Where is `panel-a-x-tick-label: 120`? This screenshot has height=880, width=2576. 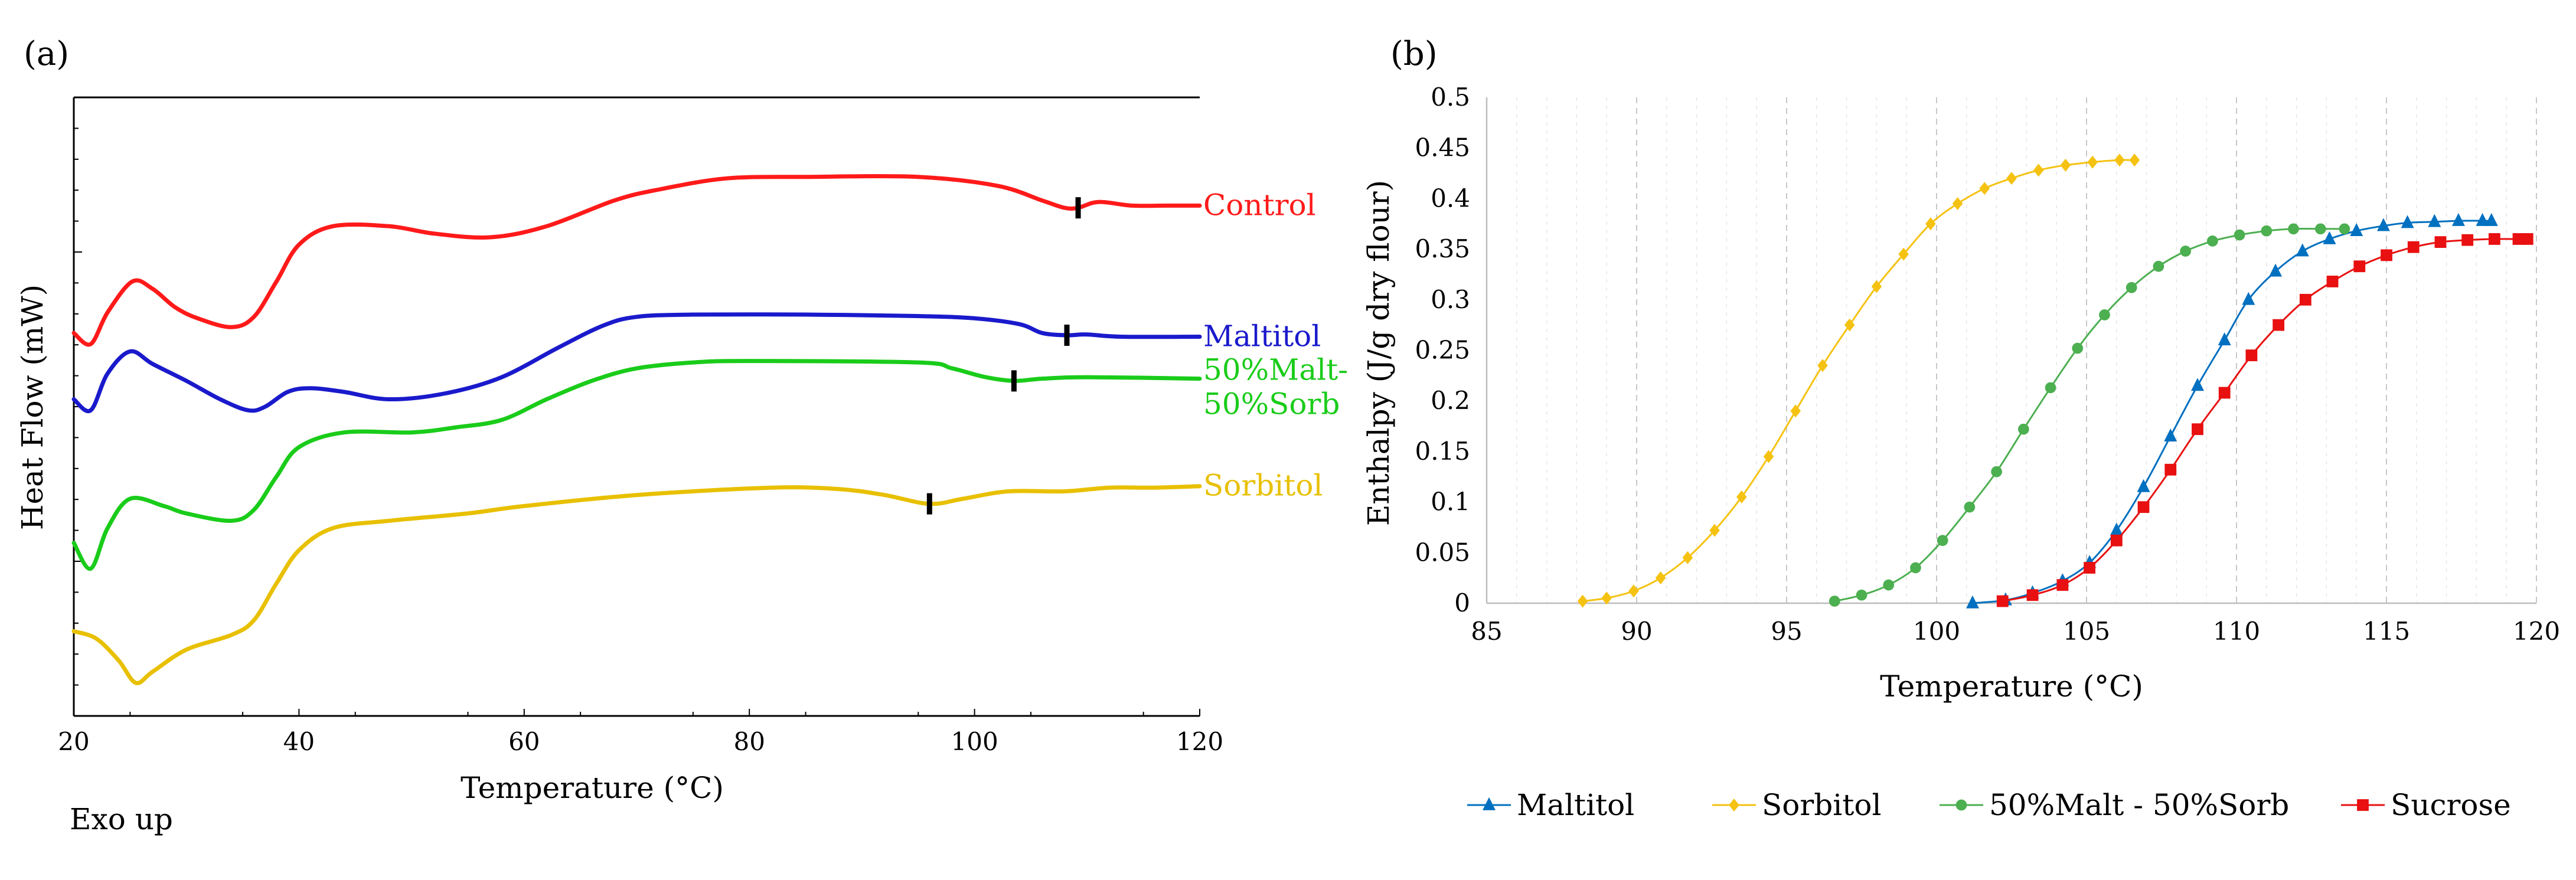
panel-a-x-tick-label: 120 is located at coordinates (1199, 742).